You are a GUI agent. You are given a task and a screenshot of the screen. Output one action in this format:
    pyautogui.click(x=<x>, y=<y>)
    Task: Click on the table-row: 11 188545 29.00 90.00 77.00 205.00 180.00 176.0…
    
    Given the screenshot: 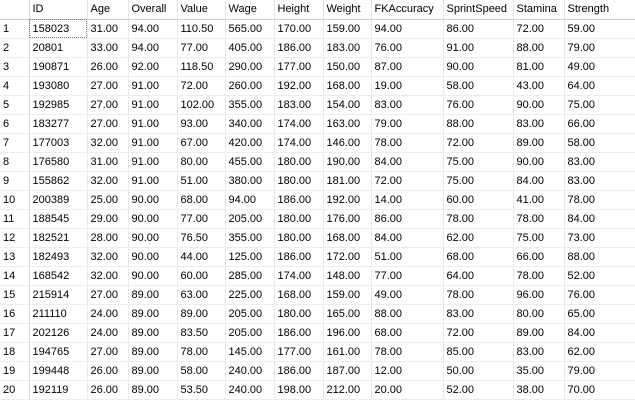 What is the action you would take?
    pyautogui.click(x=317, y=219)
    